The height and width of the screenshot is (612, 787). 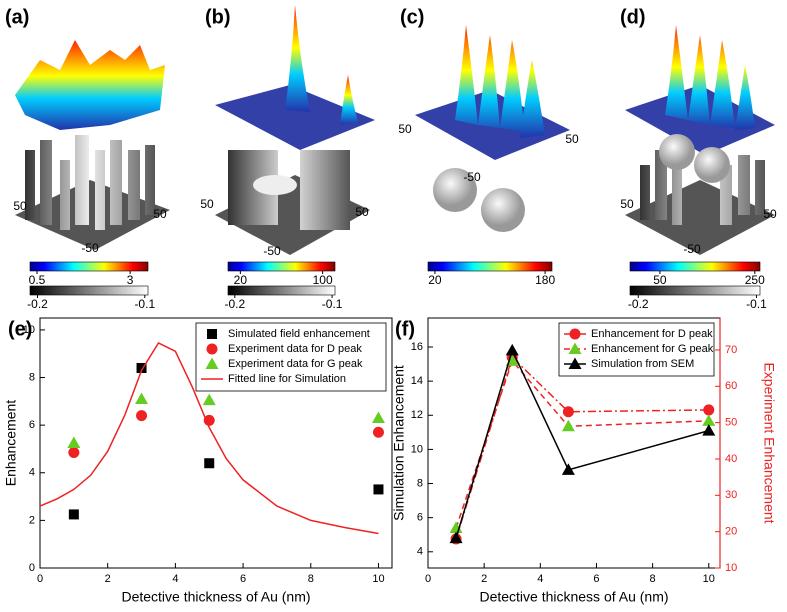 I want to click on y-tick-label: 14, so click(x=417, y=381).